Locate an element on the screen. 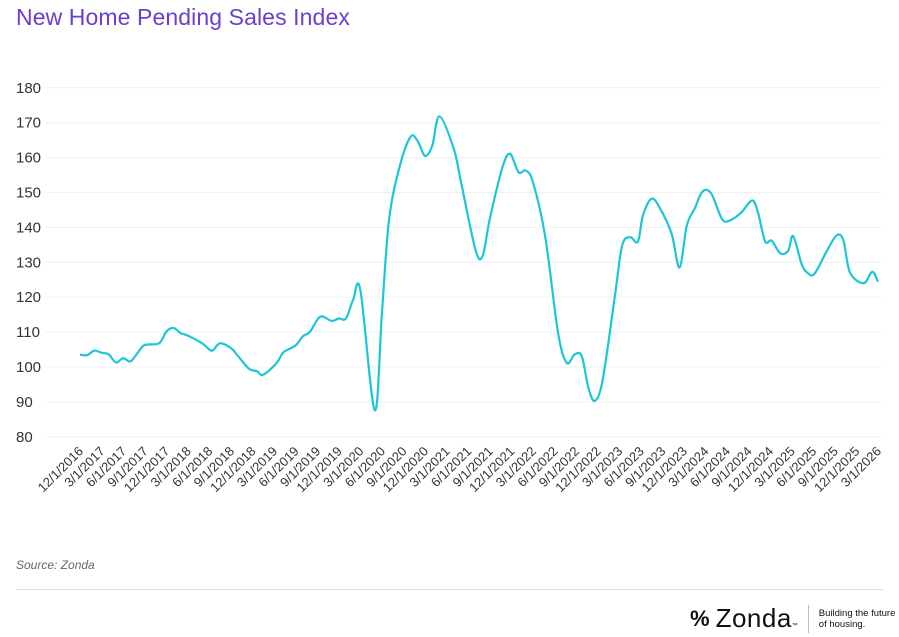 The height and width of the screenshot is (637, 899). y-tick-label: 160 is located at coordinates (28, 158).